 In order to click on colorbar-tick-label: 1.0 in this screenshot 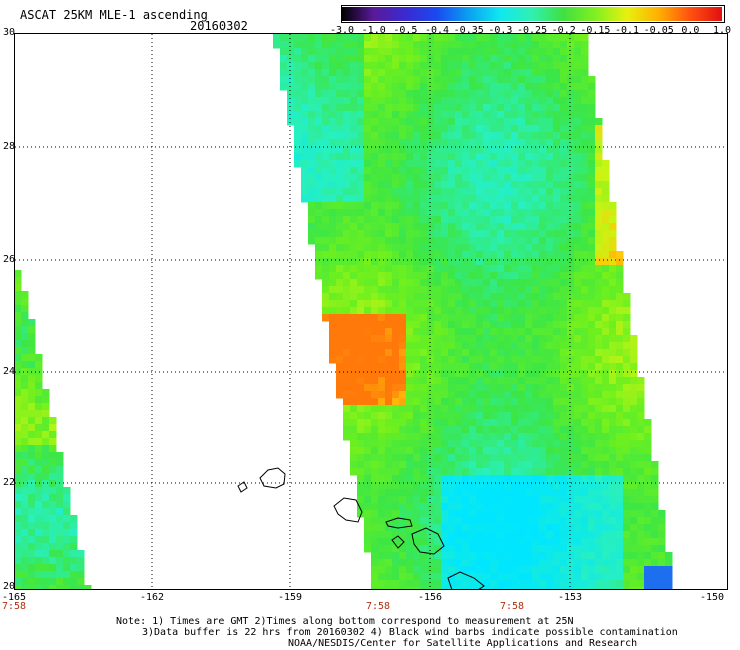, I will do `click(722, 30)`.